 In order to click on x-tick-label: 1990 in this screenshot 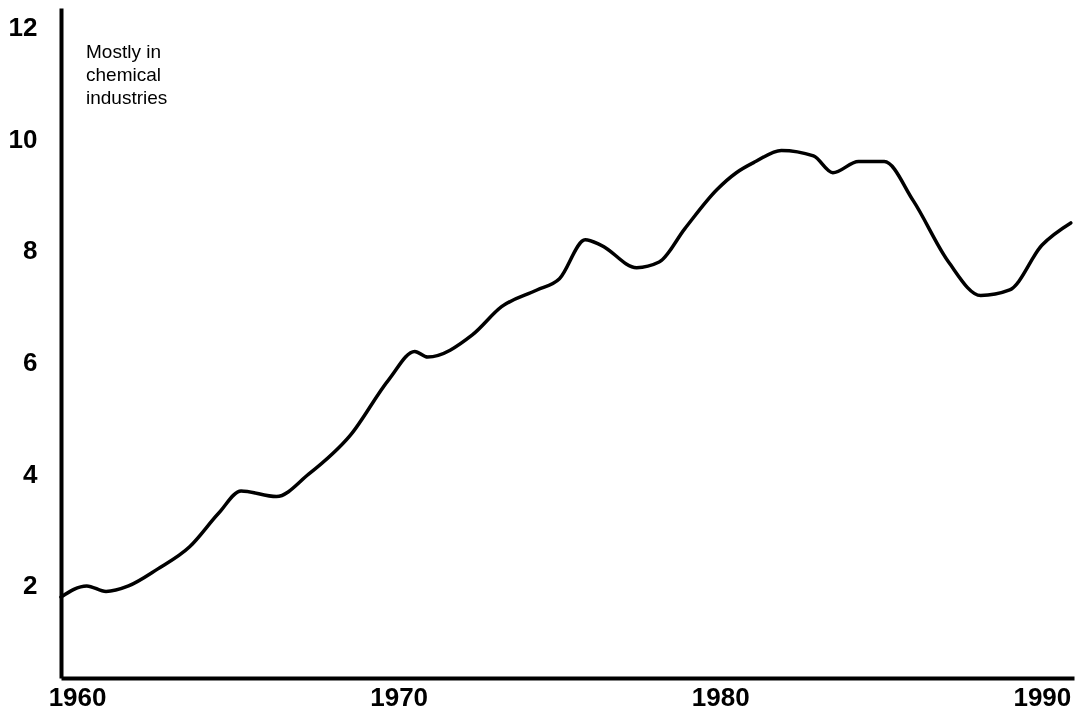, I will do `click(1042, 696)`.